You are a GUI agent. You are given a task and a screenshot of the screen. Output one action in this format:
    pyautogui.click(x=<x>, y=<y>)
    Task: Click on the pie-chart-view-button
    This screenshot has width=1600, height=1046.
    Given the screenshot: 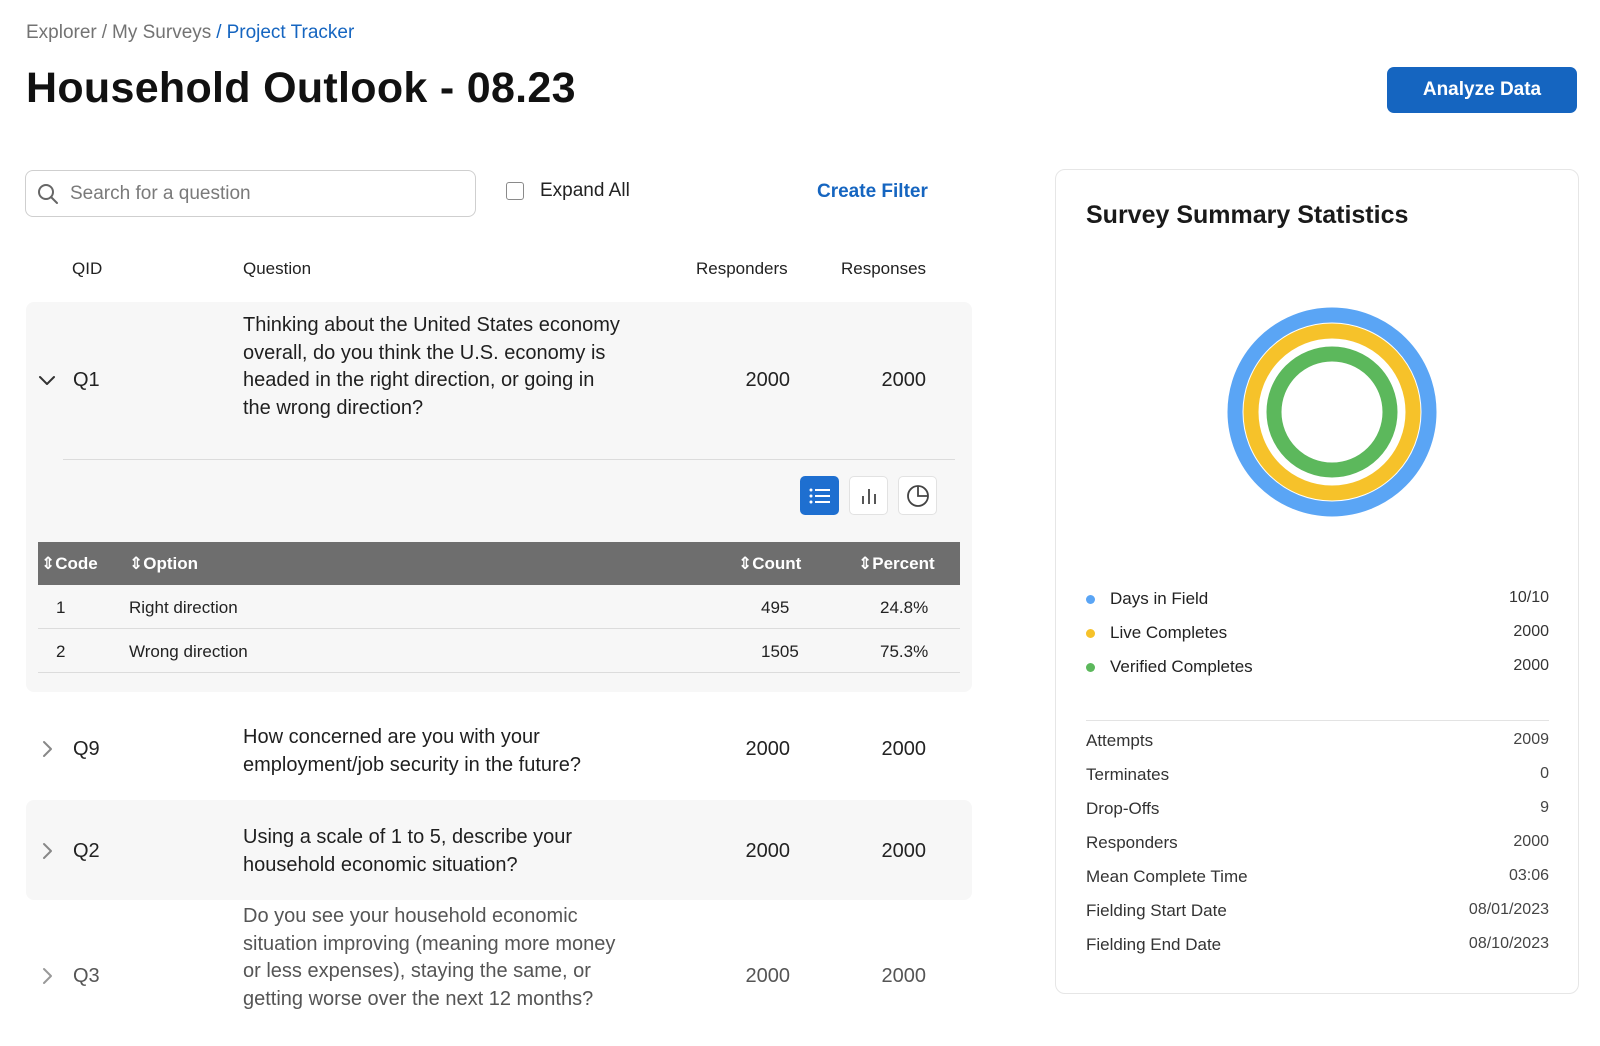 What is the action you would take?
    pyautogui.click(x=917, y=495)
    